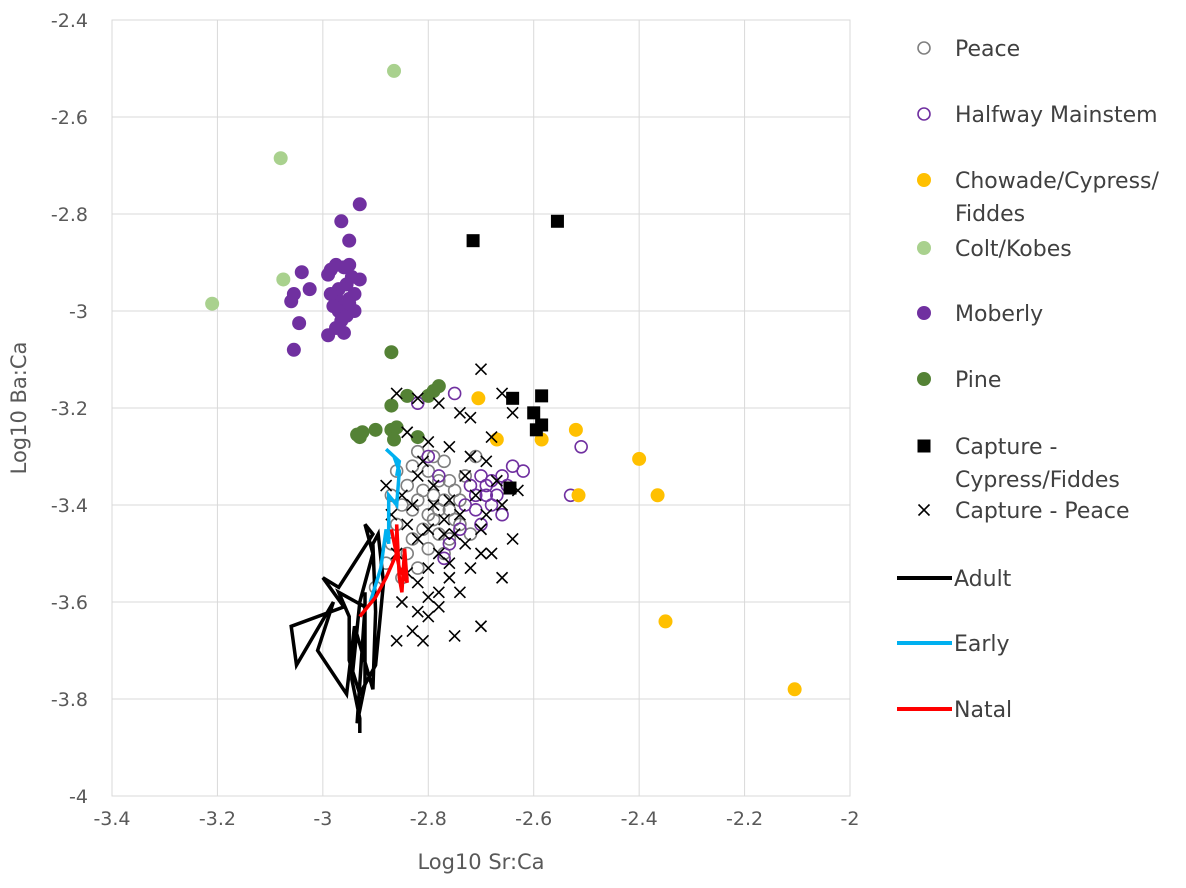 This screenshot has height=888, width=1186. I want to click on legend-label: Peace, so click(987, 49).